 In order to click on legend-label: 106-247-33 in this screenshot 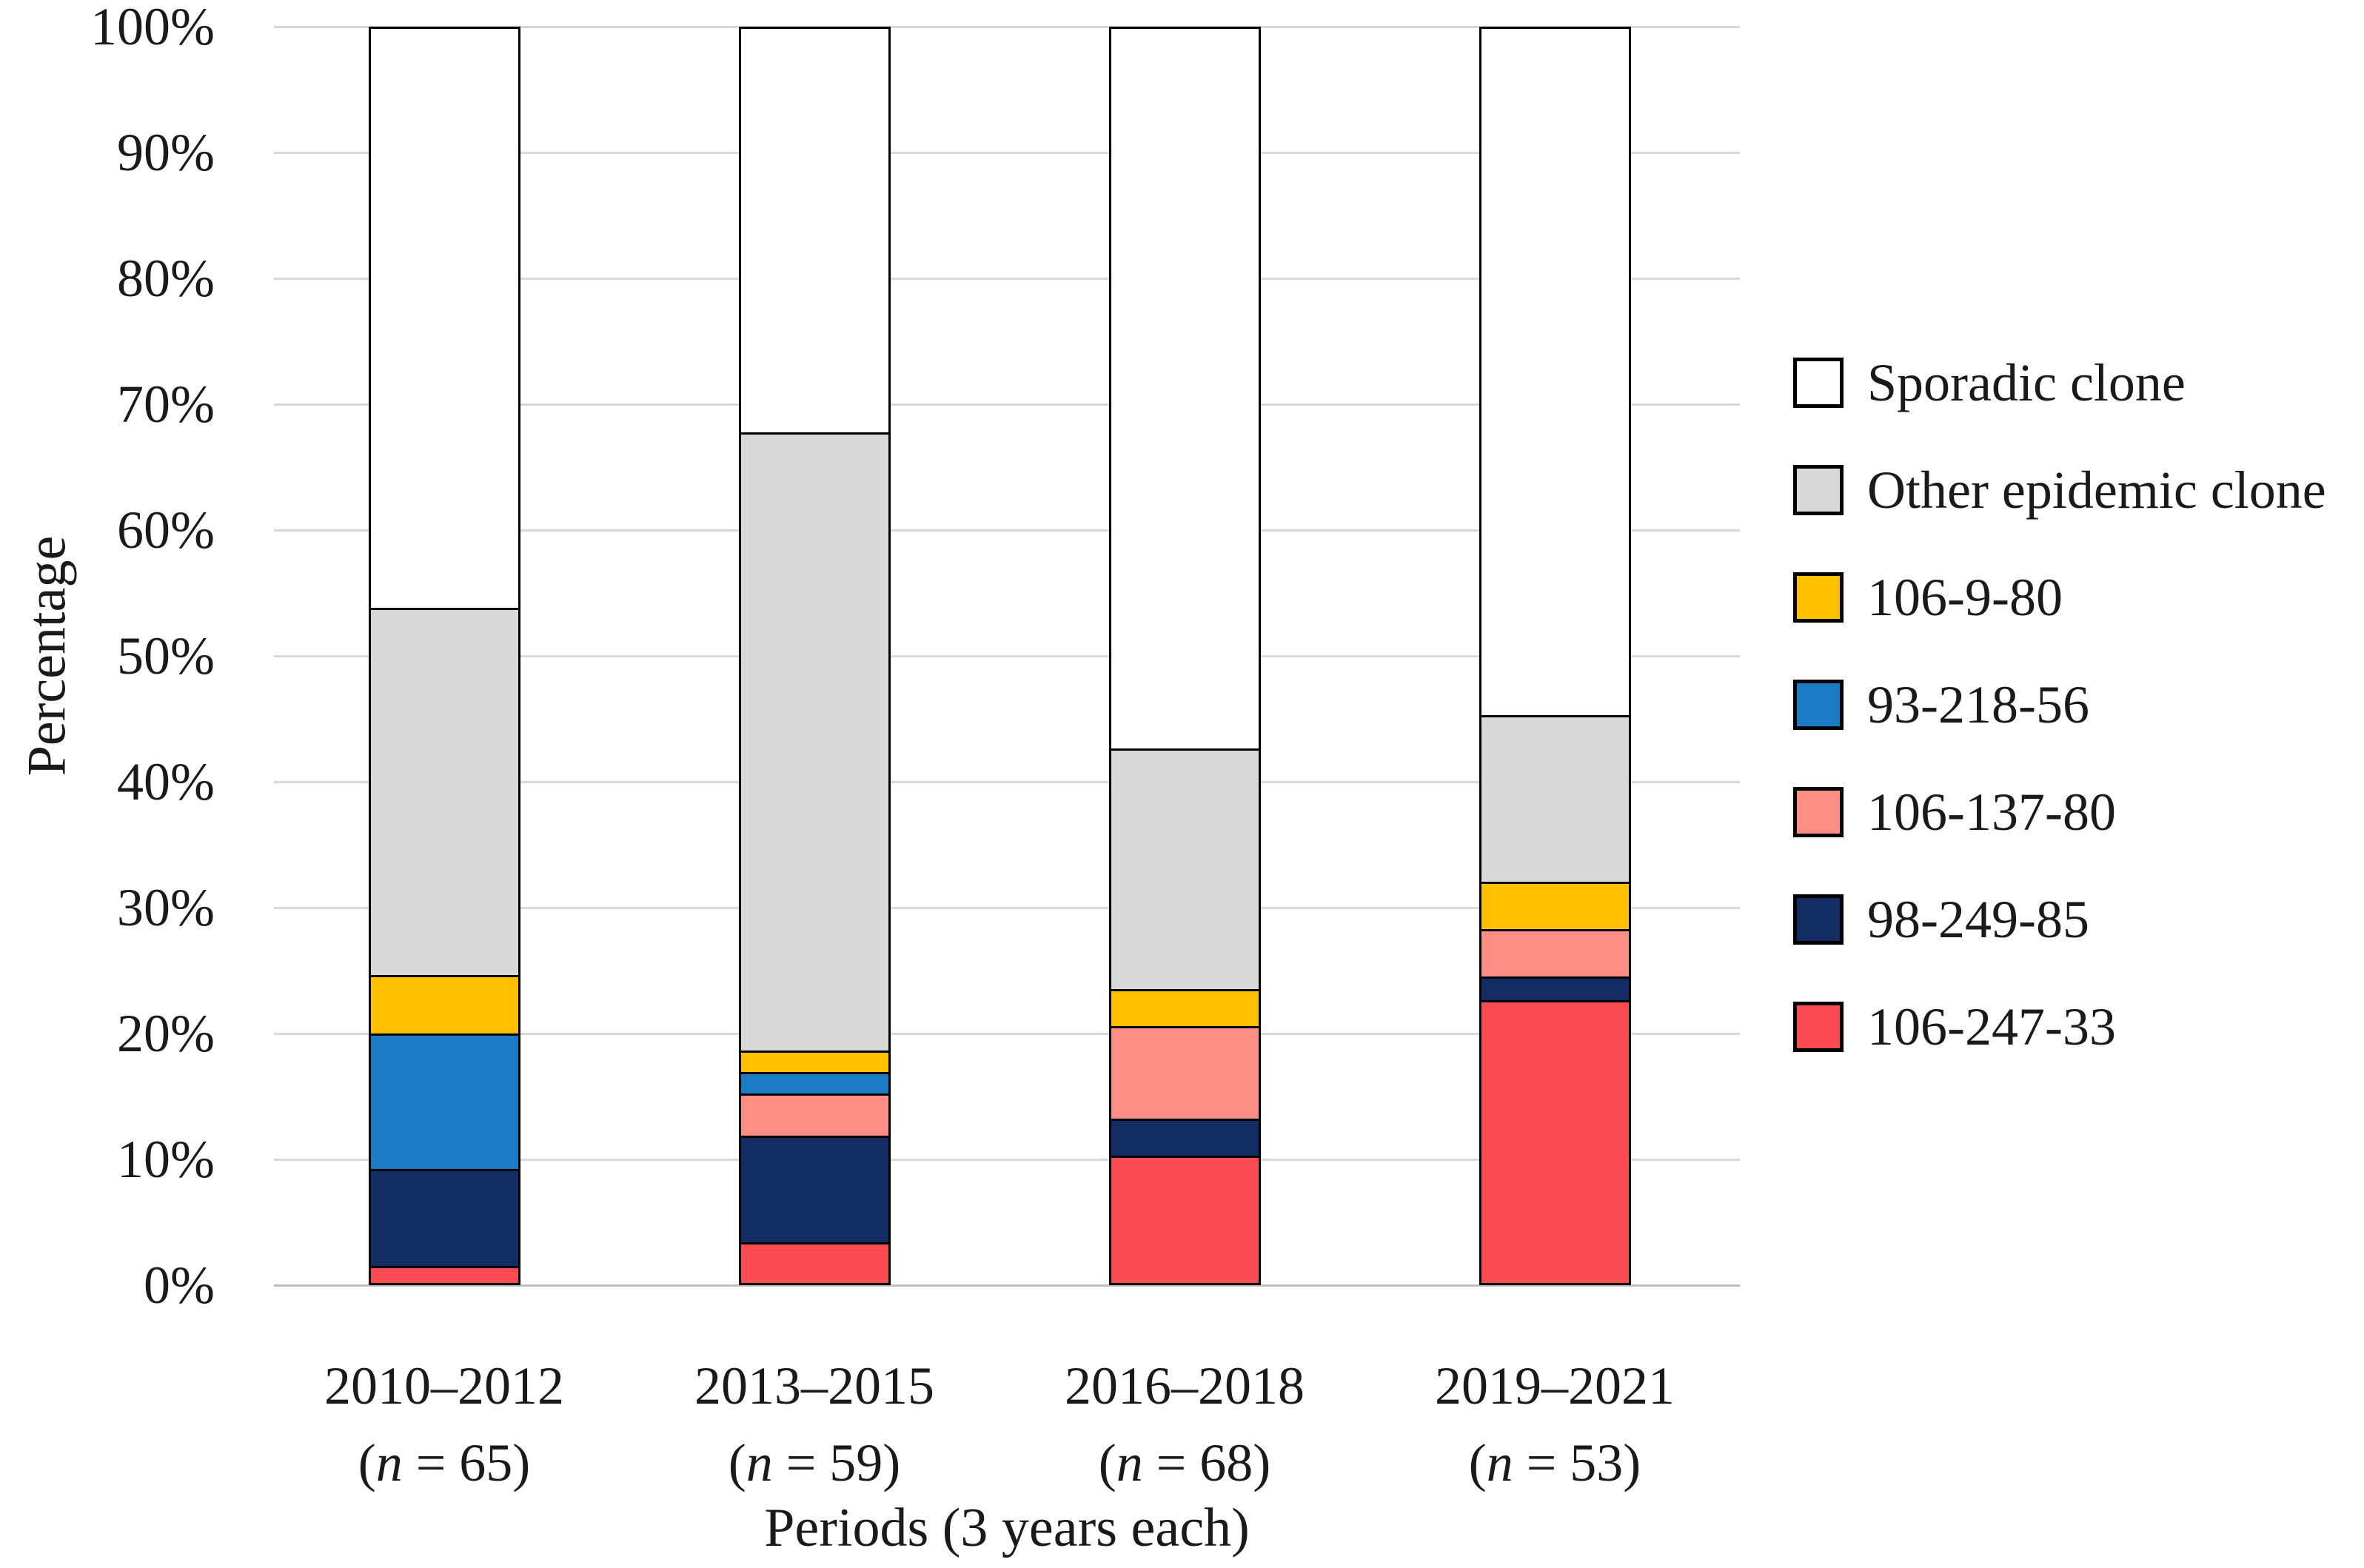, I will do `click(1992, 1026)`.